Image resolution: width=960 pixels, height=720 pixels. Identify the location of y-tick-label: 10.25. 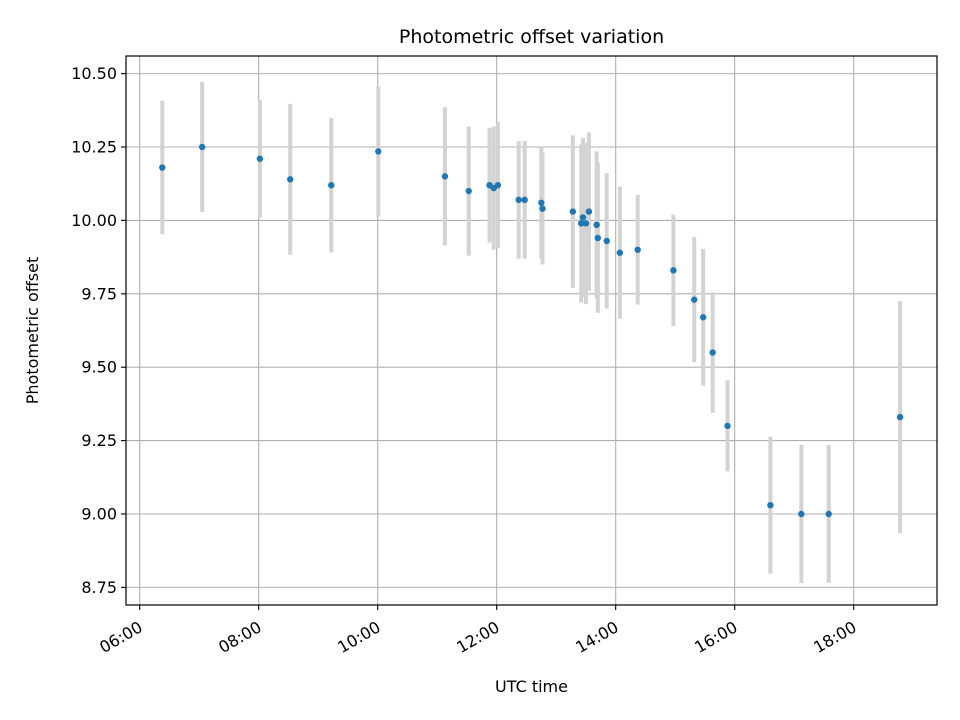
(94, 147).